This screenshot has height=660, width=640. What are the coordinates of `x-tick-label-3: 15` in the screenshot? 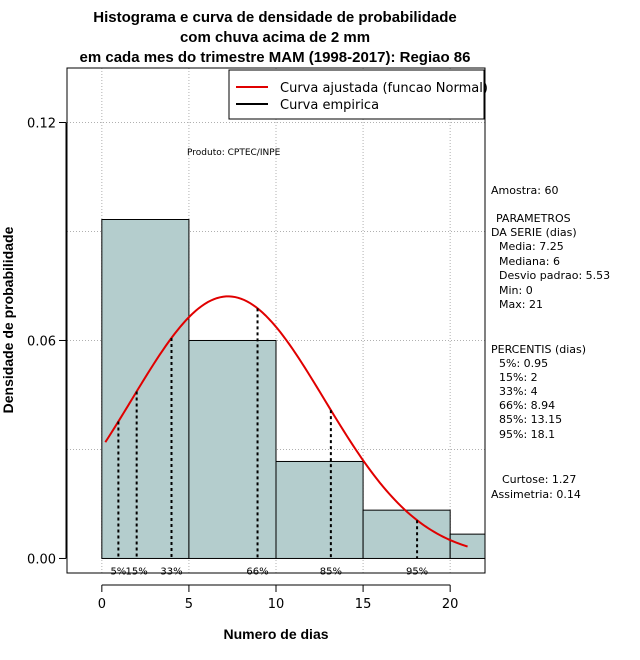 It's located at (363, 604).